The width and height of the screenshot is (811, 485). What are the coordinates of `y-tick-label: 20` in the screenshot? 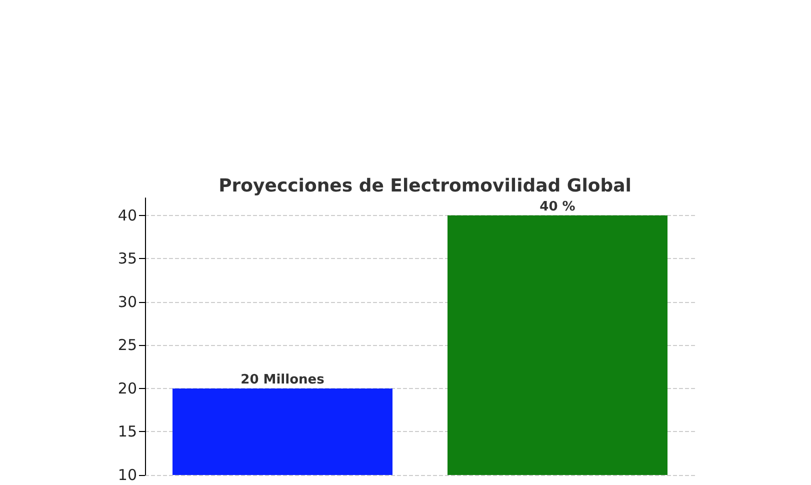 It's located at (127, 388).